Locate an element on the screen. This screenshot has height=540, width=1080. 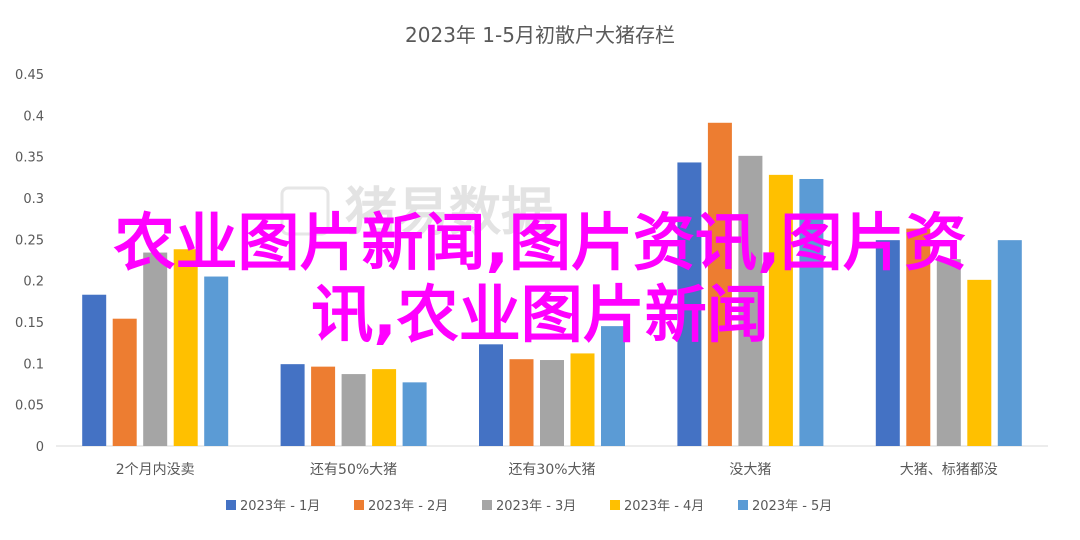
y-tick-label: 0.4 is located at coordinates (33, 116).